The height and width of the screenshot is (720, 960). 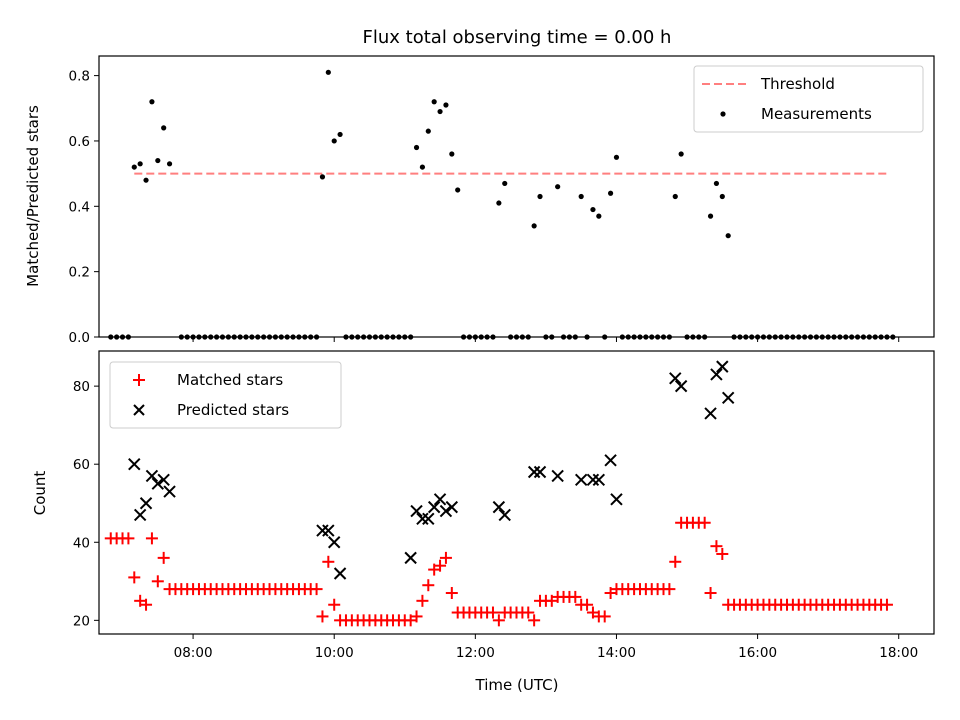 I want to click on top-chart-title: Flux total observing time = 0.00 h, so click(x=517, y=37).